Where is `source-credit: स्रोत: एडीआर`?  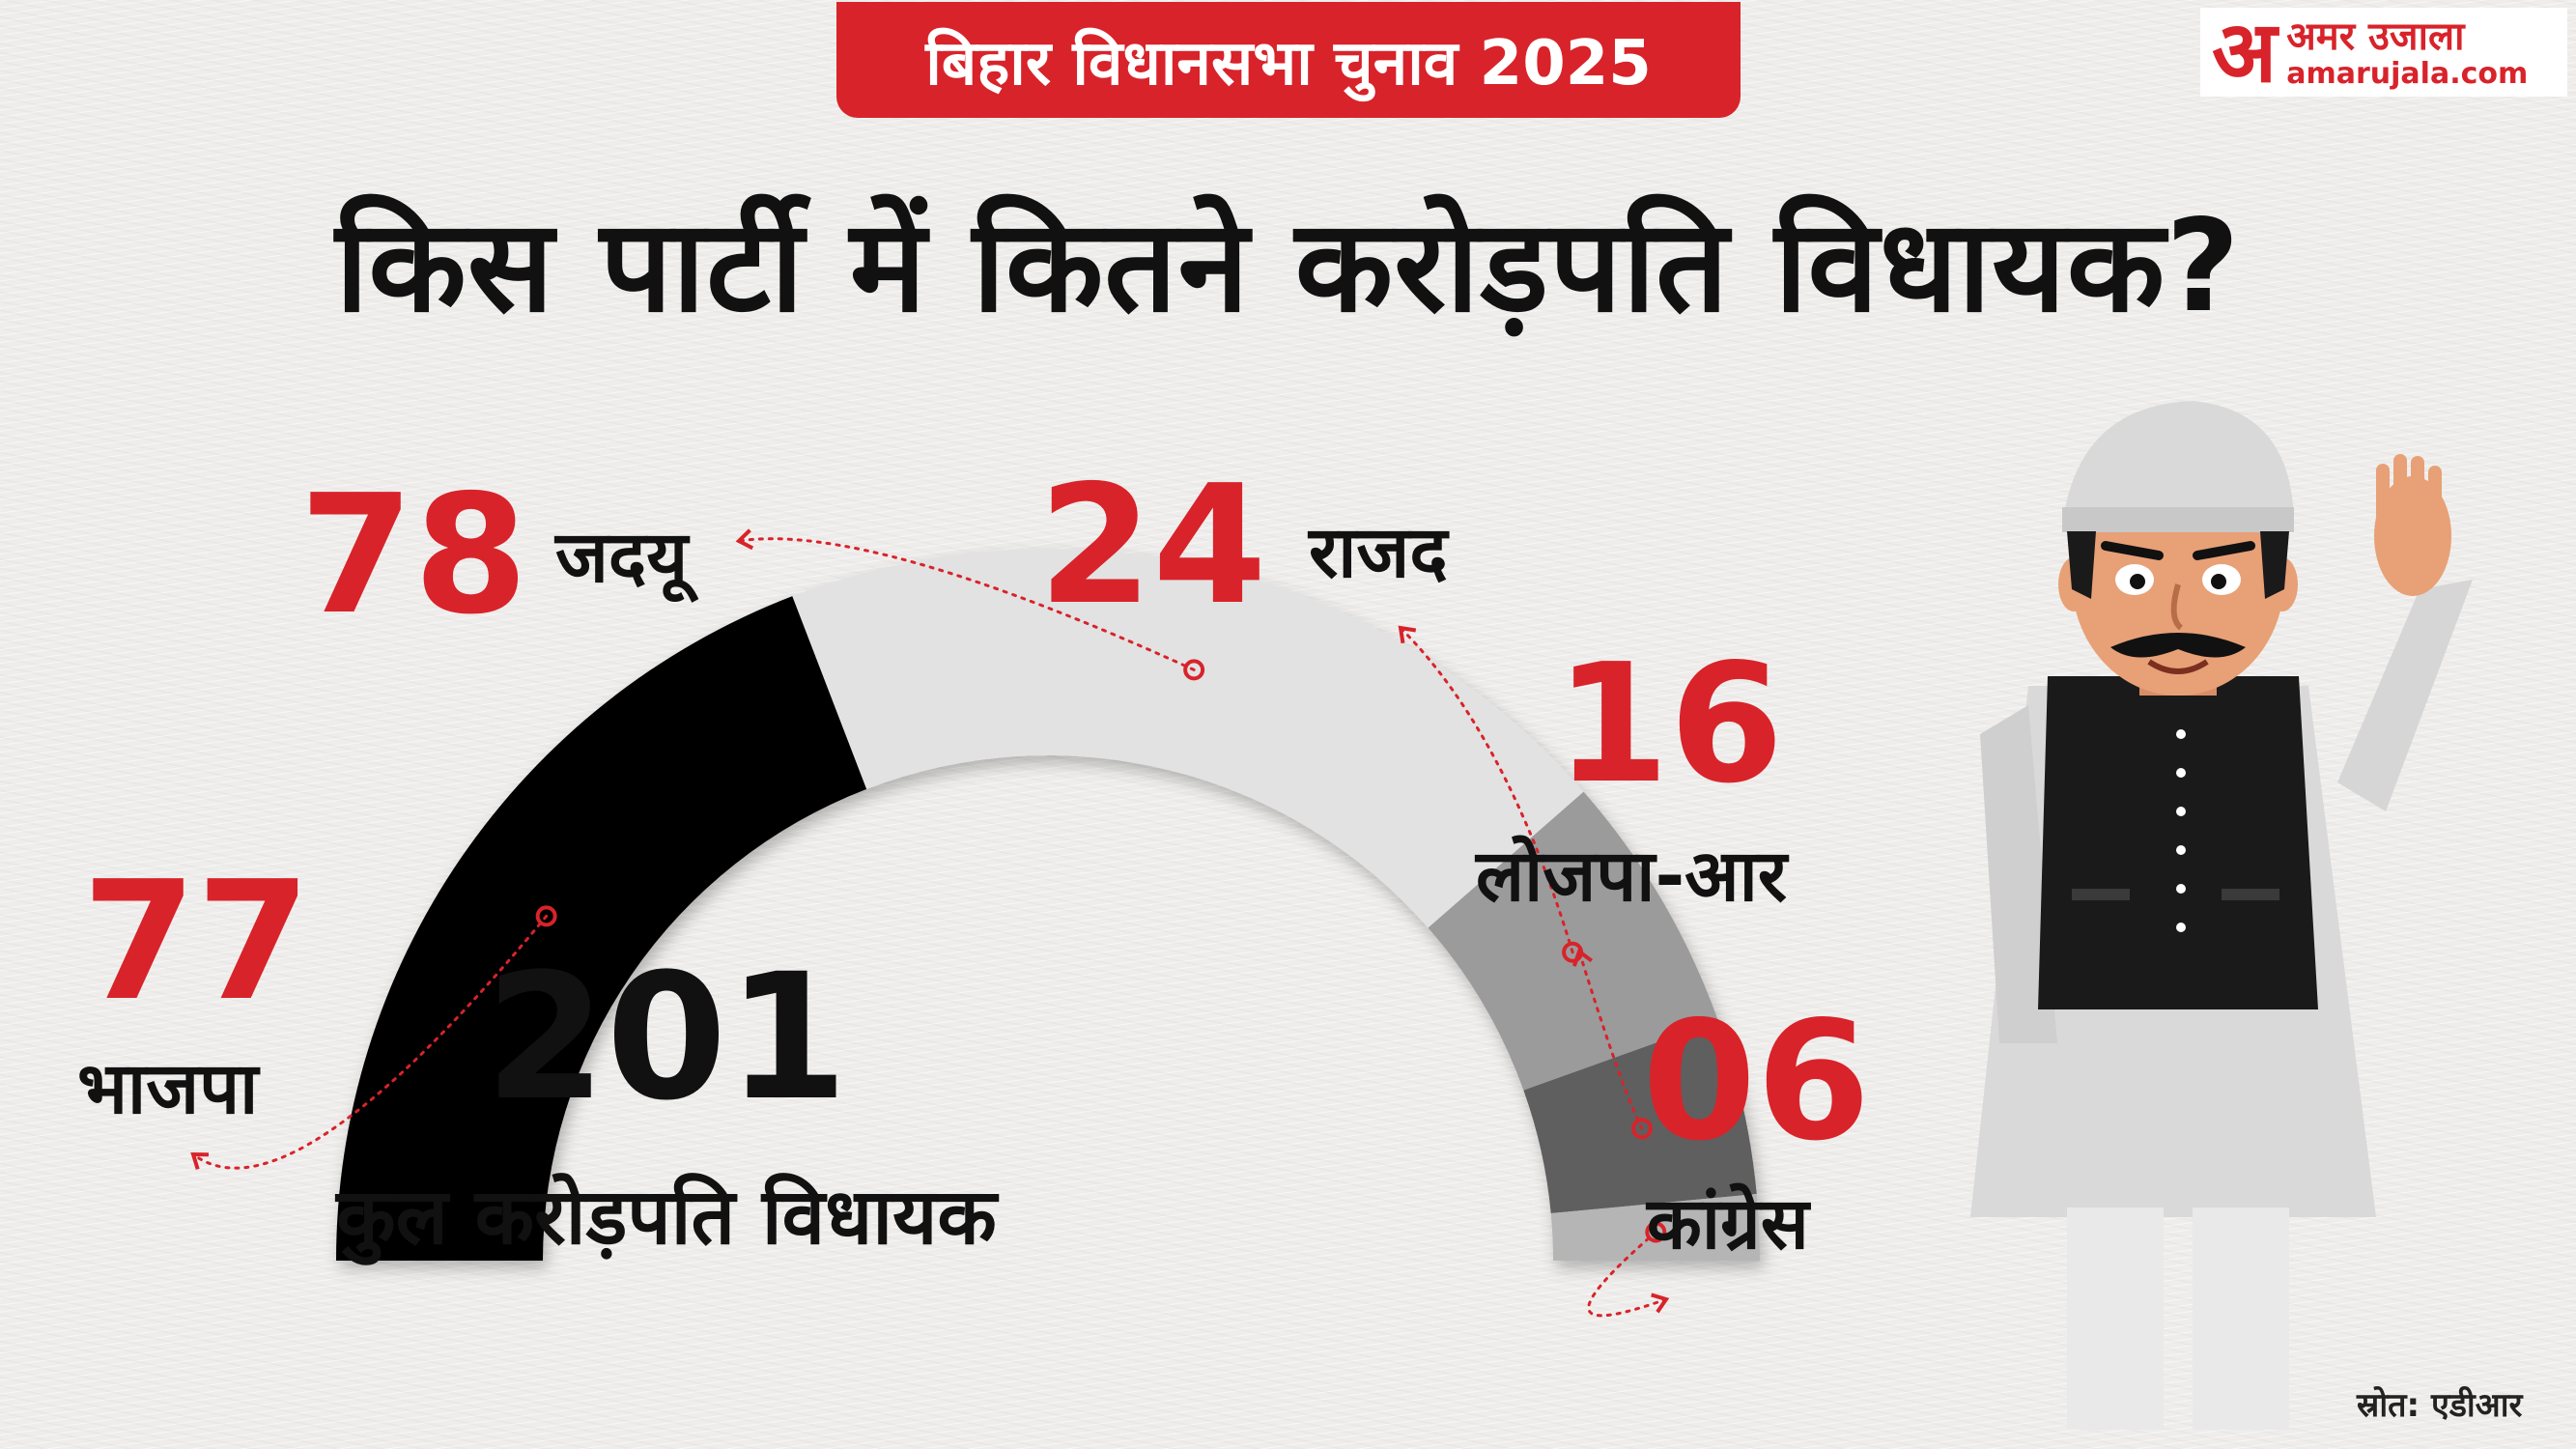
source-credit: स्रोत: एडीआर is located at coordinates (2440, 1405).